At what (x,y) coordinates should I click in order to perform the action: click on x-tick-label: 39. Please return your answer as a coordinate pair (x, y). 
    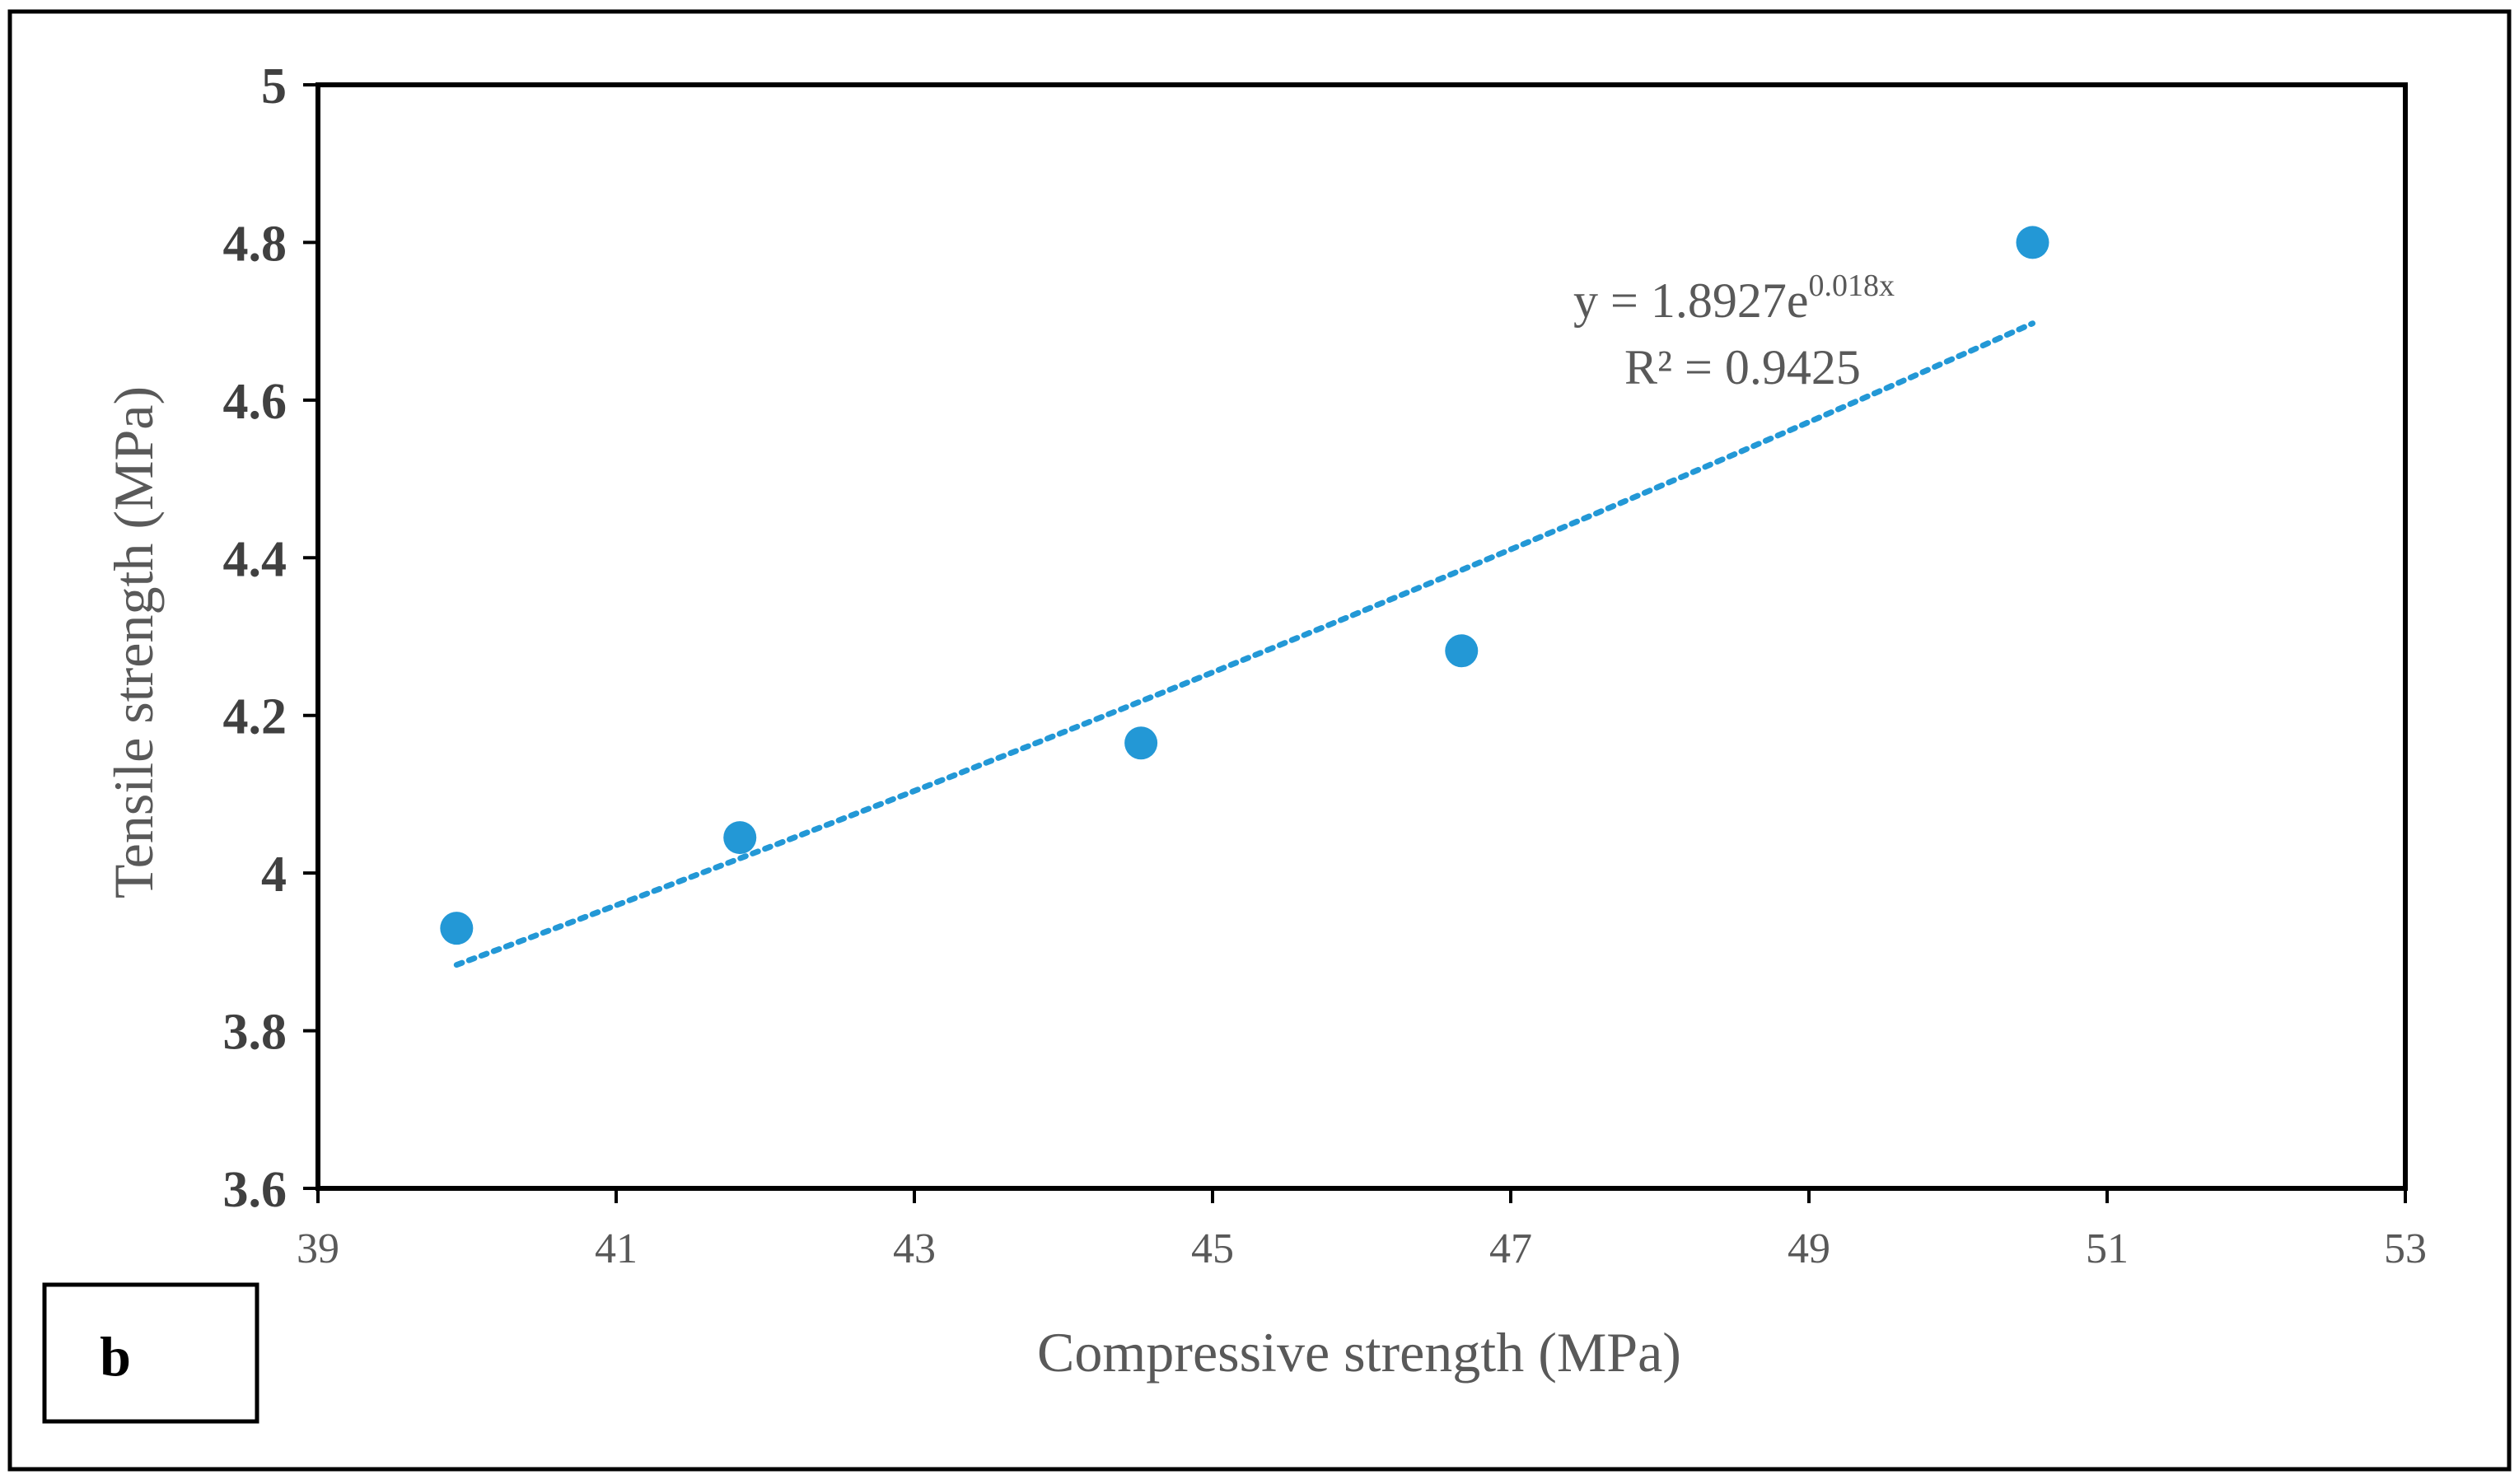
    Looking at the image, I should click on (318, 1248).